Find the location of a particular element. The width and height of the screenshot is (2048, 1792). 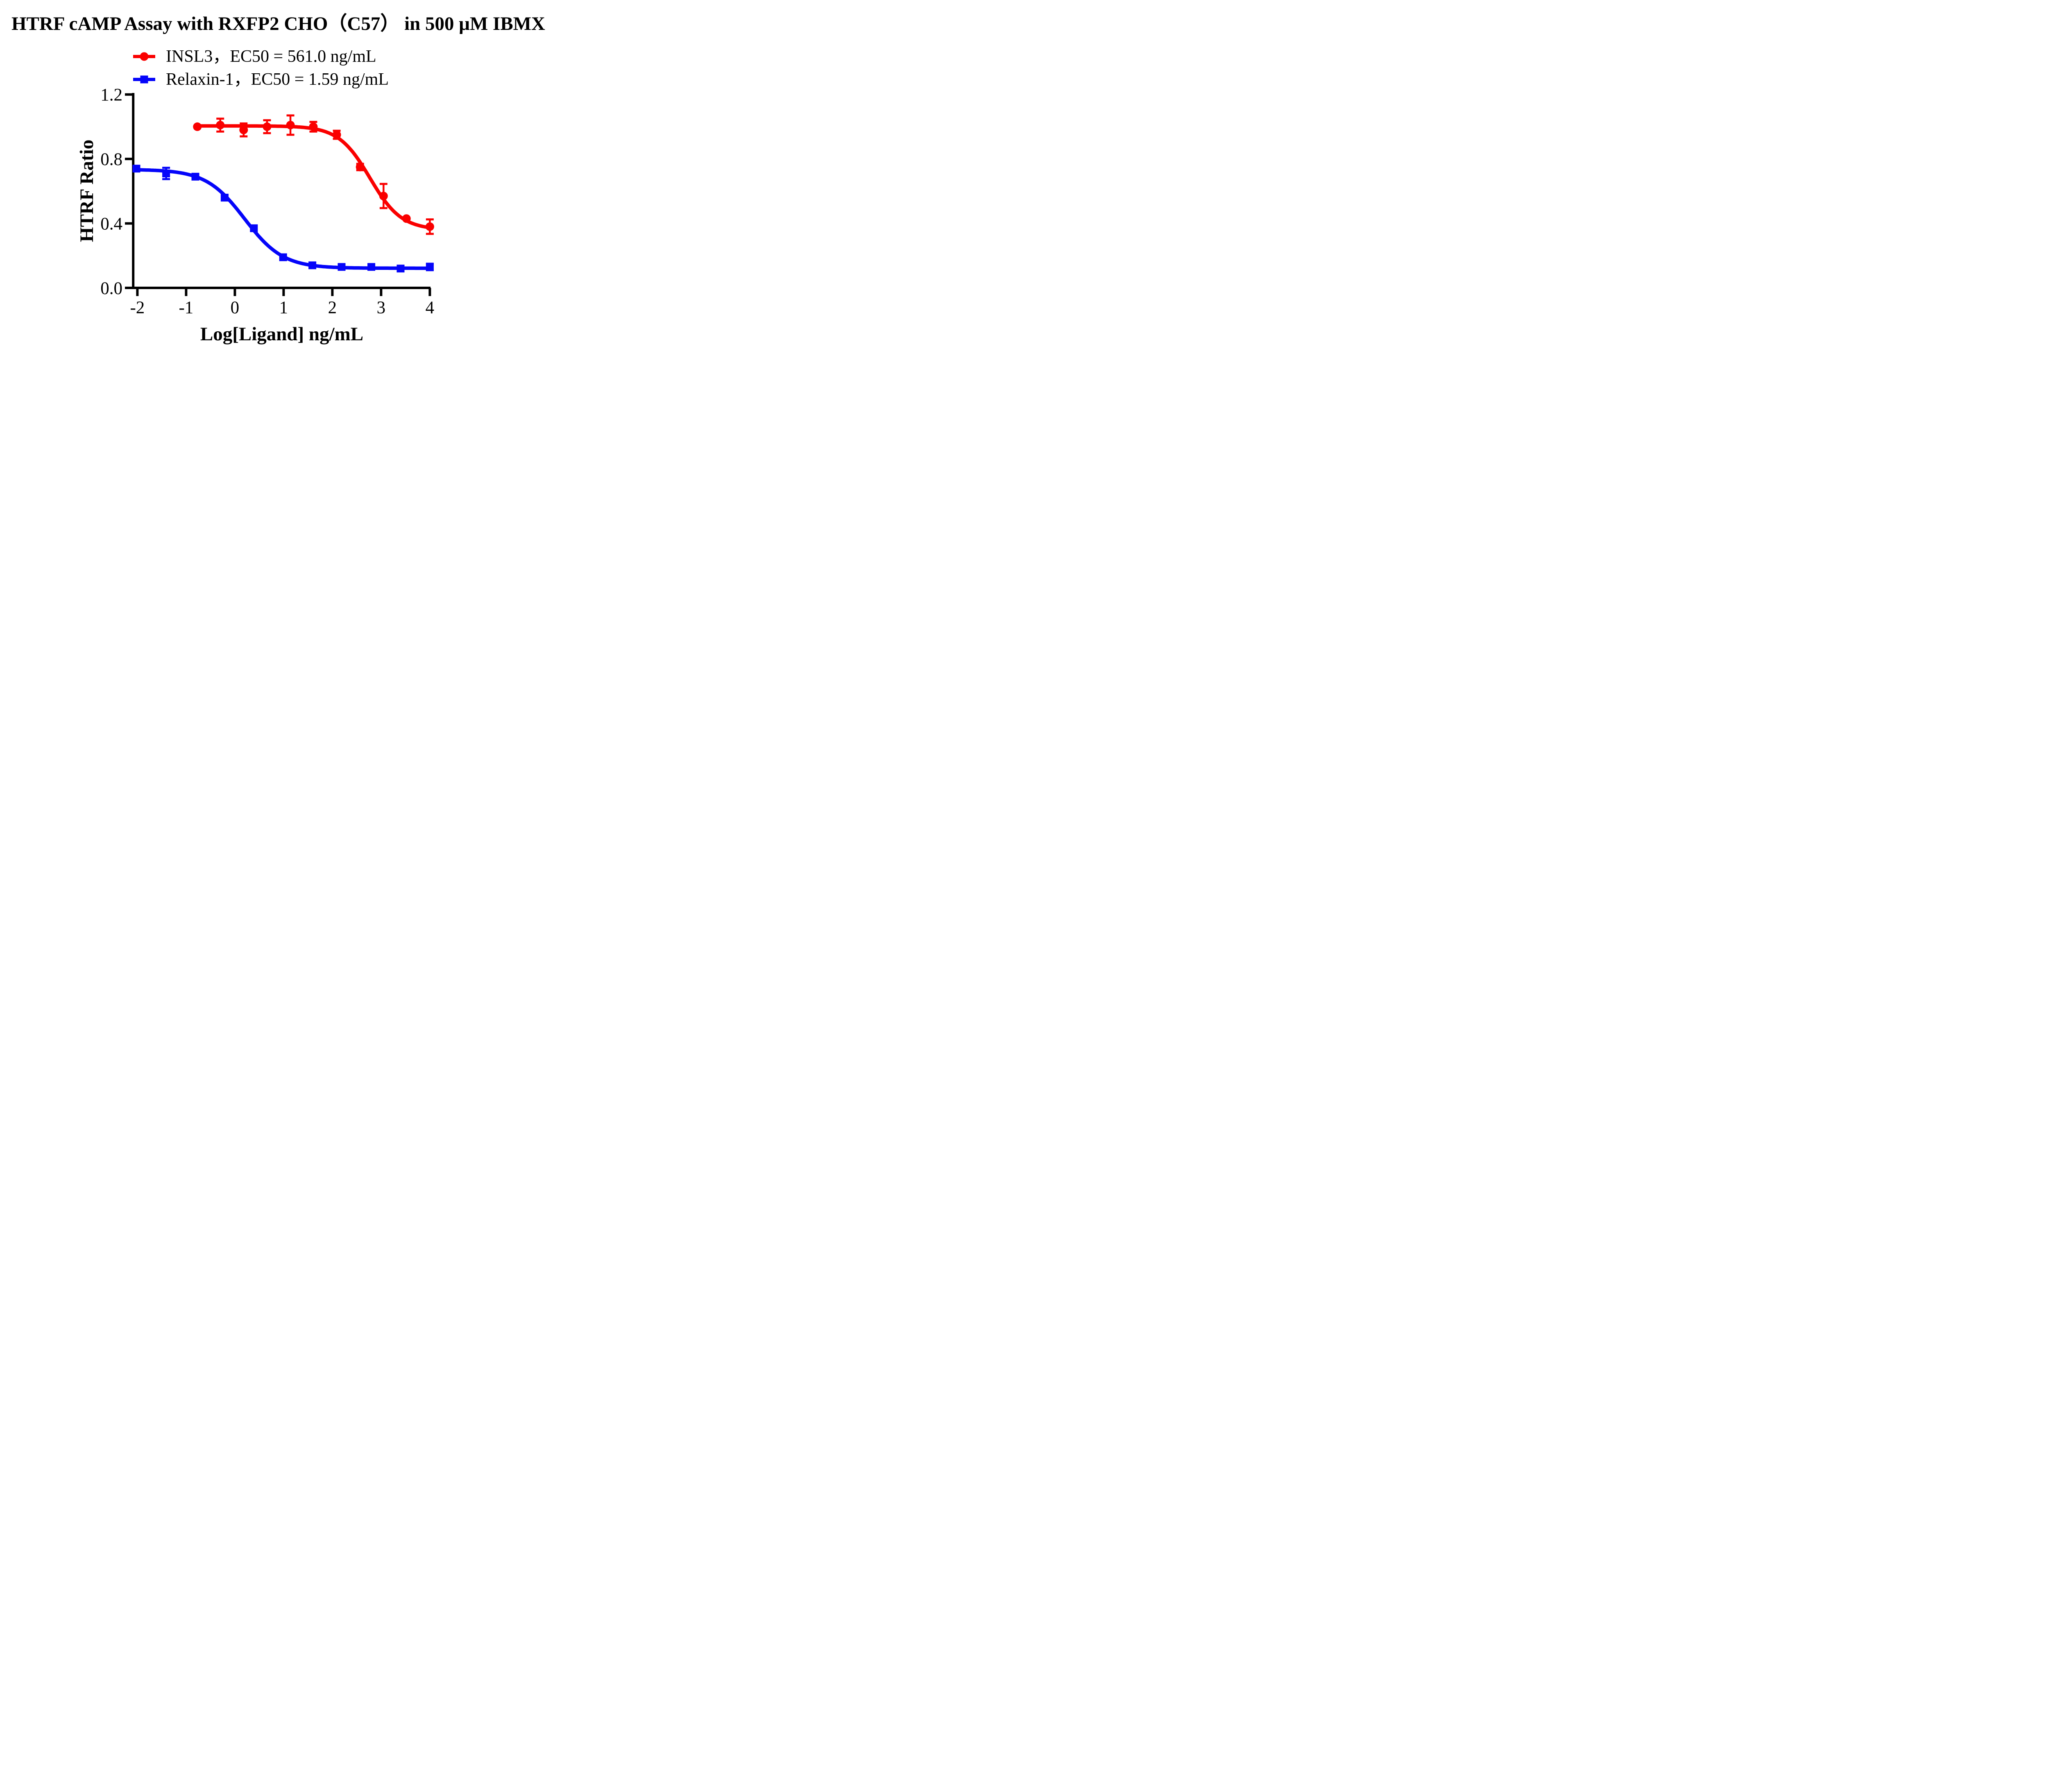

legend-item-insl3: INSL3，EC50 = 561.0 ng/mL is located at coordinates (260, 56).